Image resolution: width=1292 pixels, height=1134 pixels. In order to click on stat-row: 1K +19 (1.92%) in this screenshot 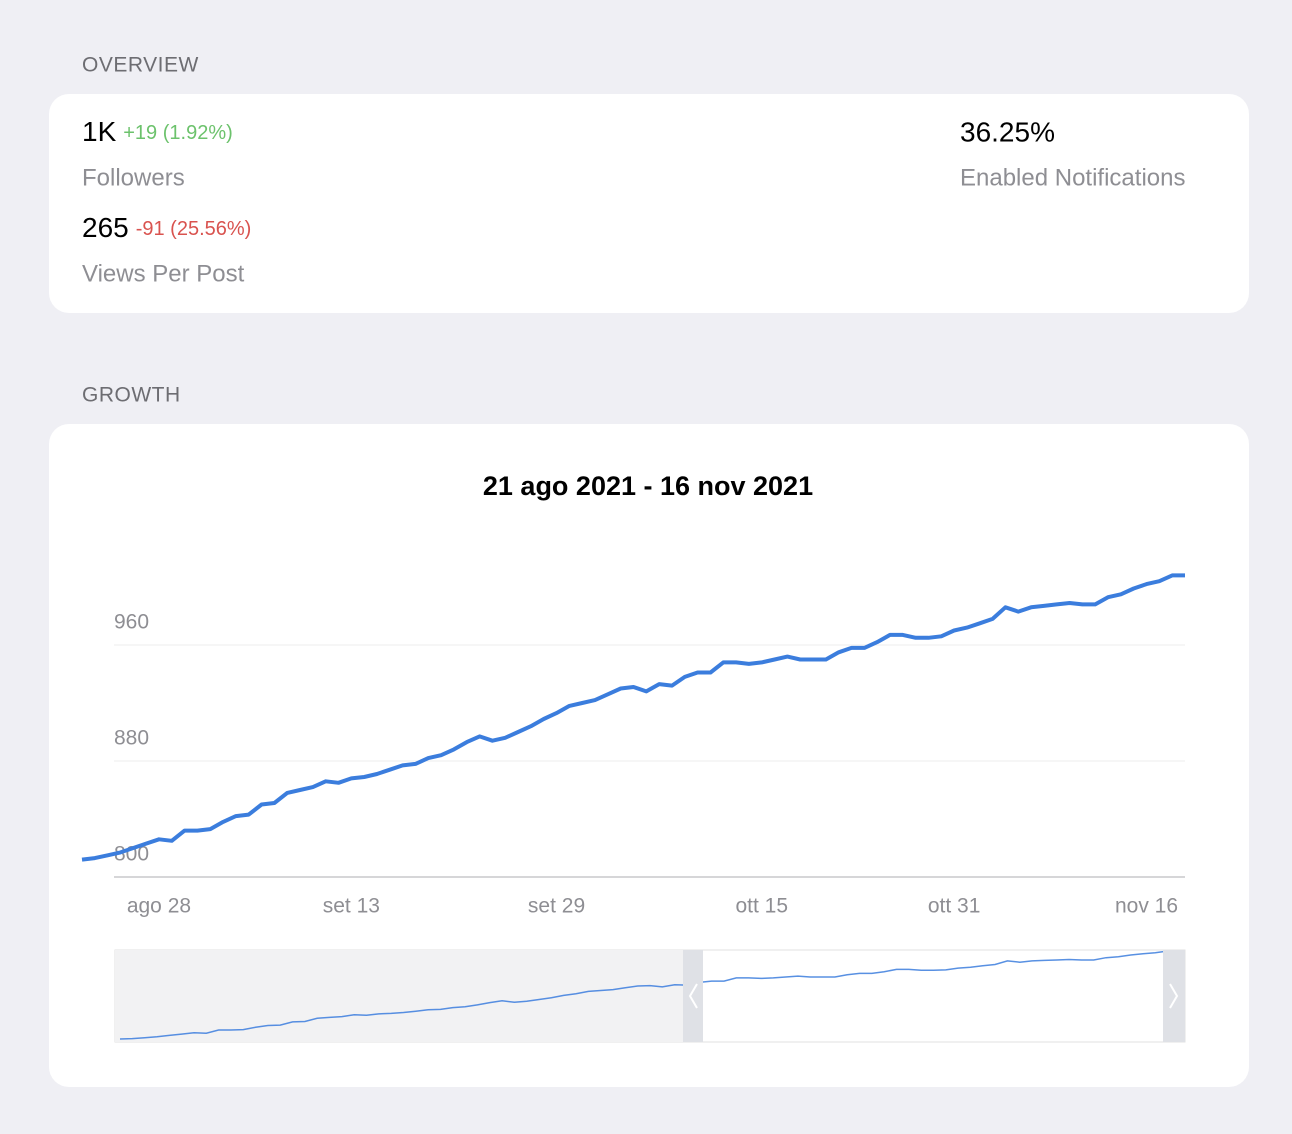, I will do `click(157, 131)`.